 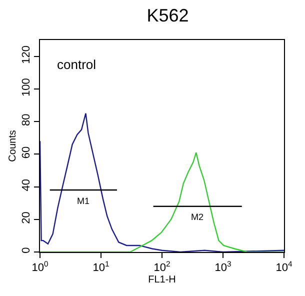 I want to click on y-tick-label: 60, so click(x=26, y=152).